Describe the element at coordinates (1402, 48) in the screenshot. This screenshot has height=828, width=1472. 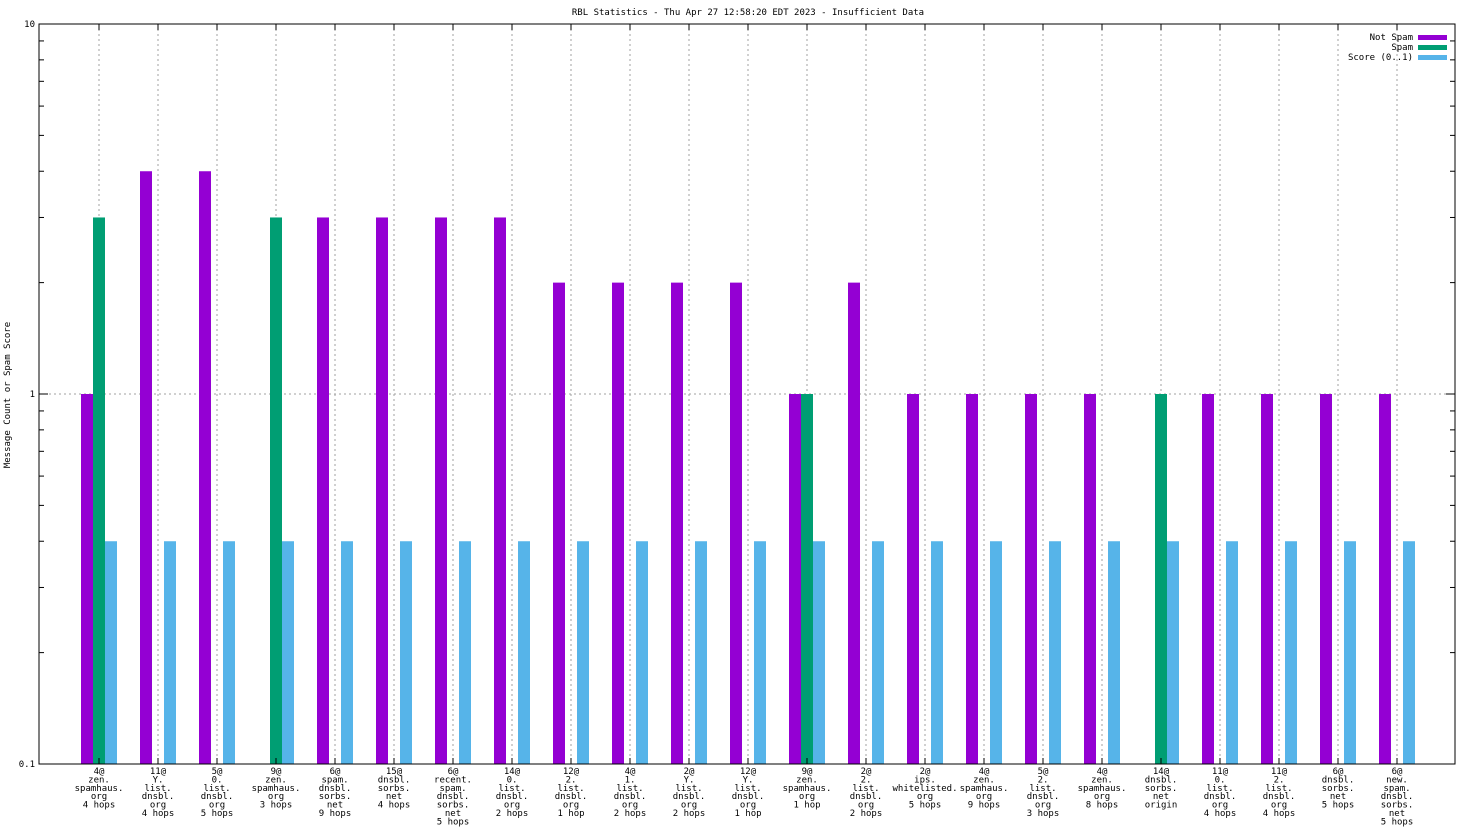
I see `legend-label: Spam` at that location.